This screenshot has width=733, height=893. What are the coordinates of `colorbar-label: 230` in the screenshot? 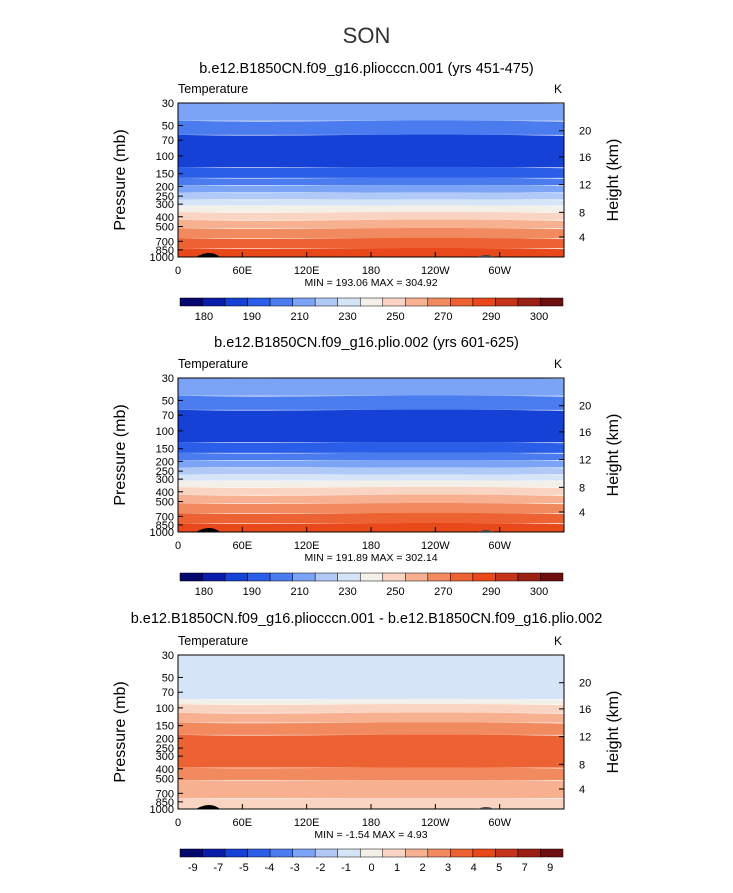 It's located at (347, 317).